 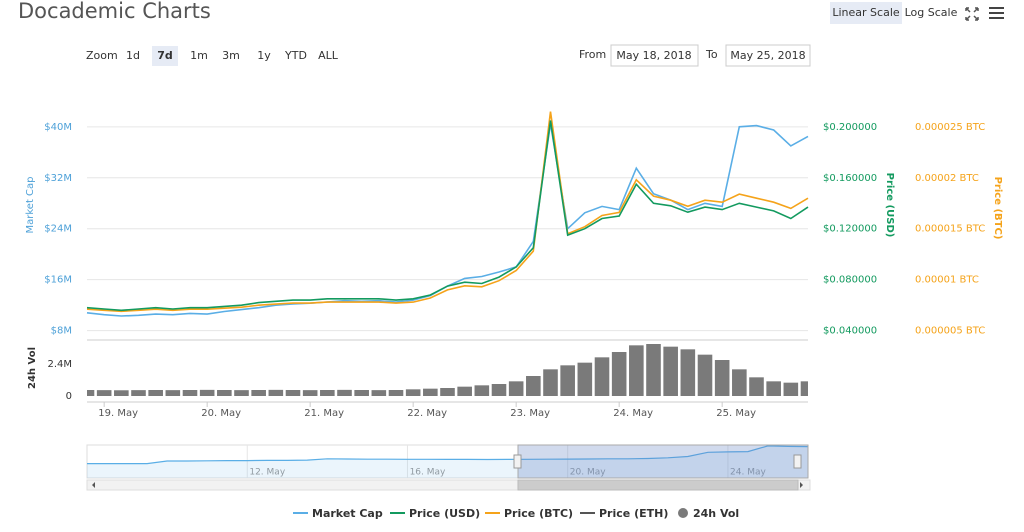 What do you see at coordinates (588, 473) in the screenshot?
I see `navigator-label: 20. May` at bounding box center [588, 473].